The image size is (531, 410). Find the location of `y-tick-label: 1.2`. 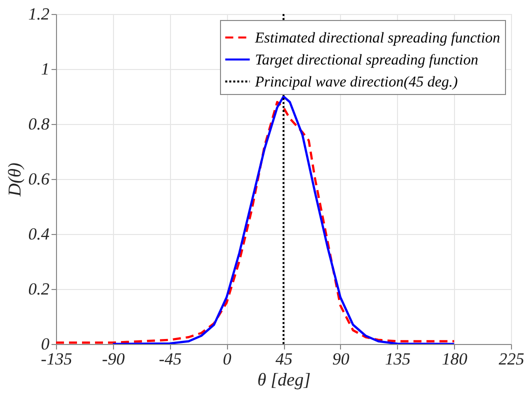

y-tick-label: 1.2 is located at coordinates (39, 14).